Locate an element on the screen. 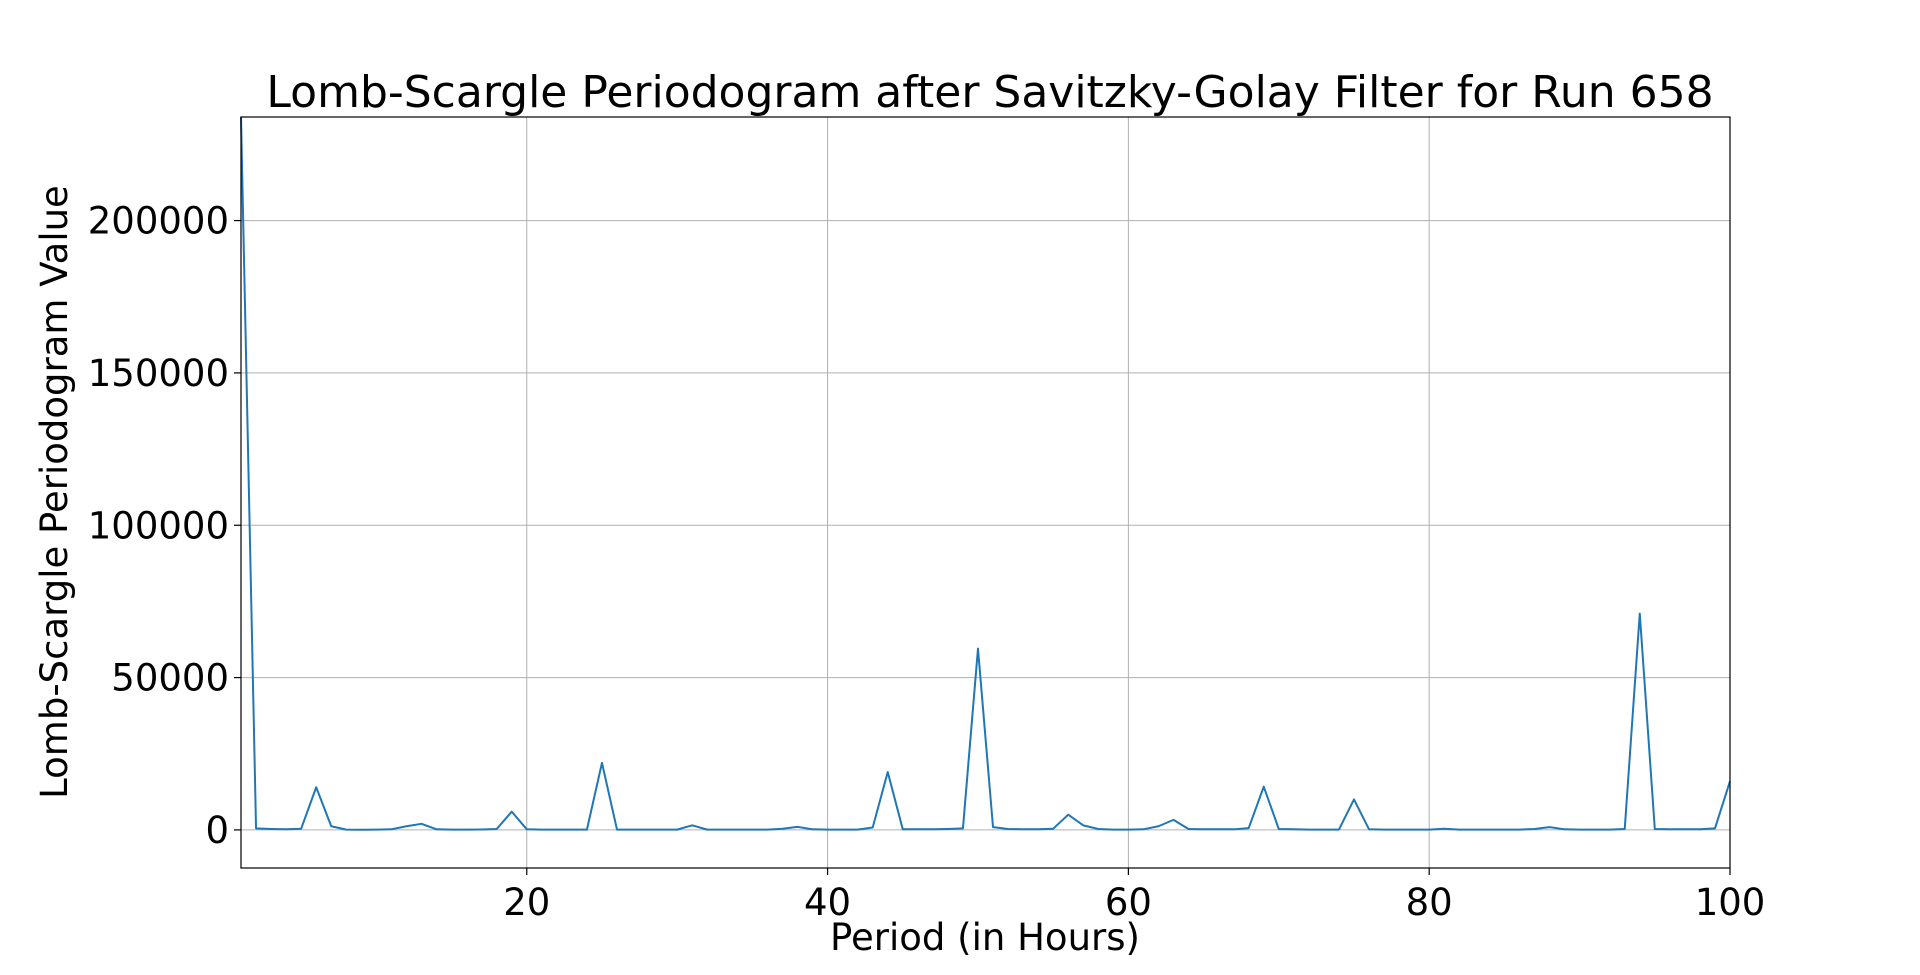  x-axis-ticks: 20 40 60 80 100 is located at coordinates (1134, 896).